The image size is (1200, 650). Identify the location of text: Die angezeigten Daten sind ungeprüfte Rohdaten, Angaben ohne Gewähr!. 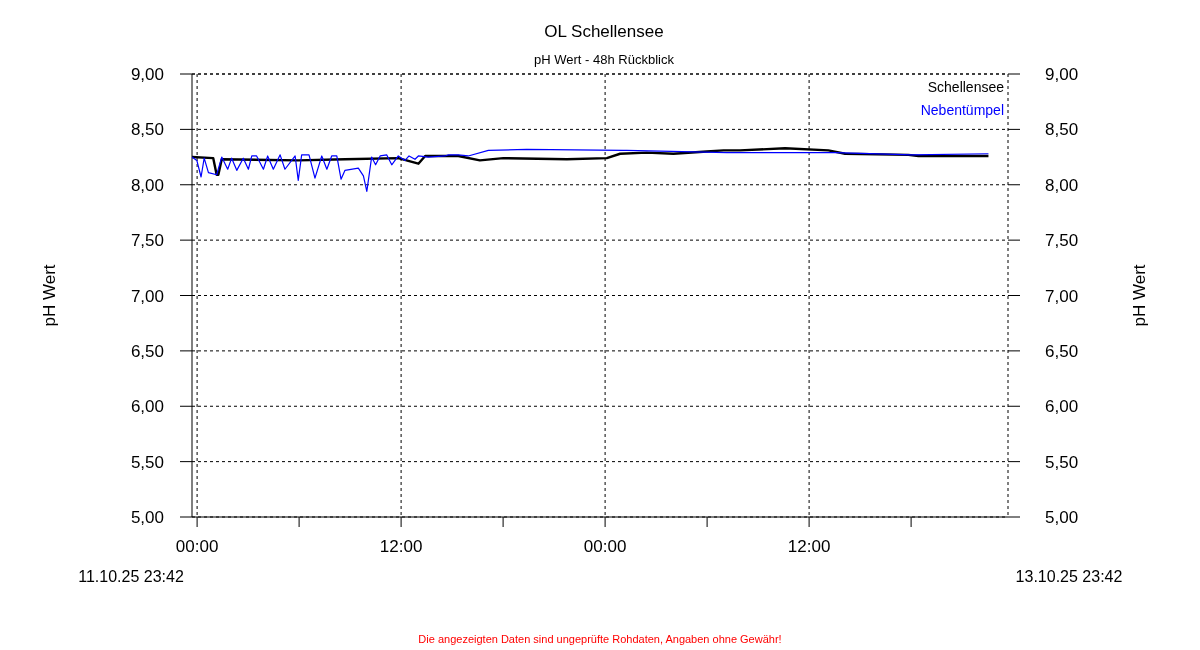
(600, 639).